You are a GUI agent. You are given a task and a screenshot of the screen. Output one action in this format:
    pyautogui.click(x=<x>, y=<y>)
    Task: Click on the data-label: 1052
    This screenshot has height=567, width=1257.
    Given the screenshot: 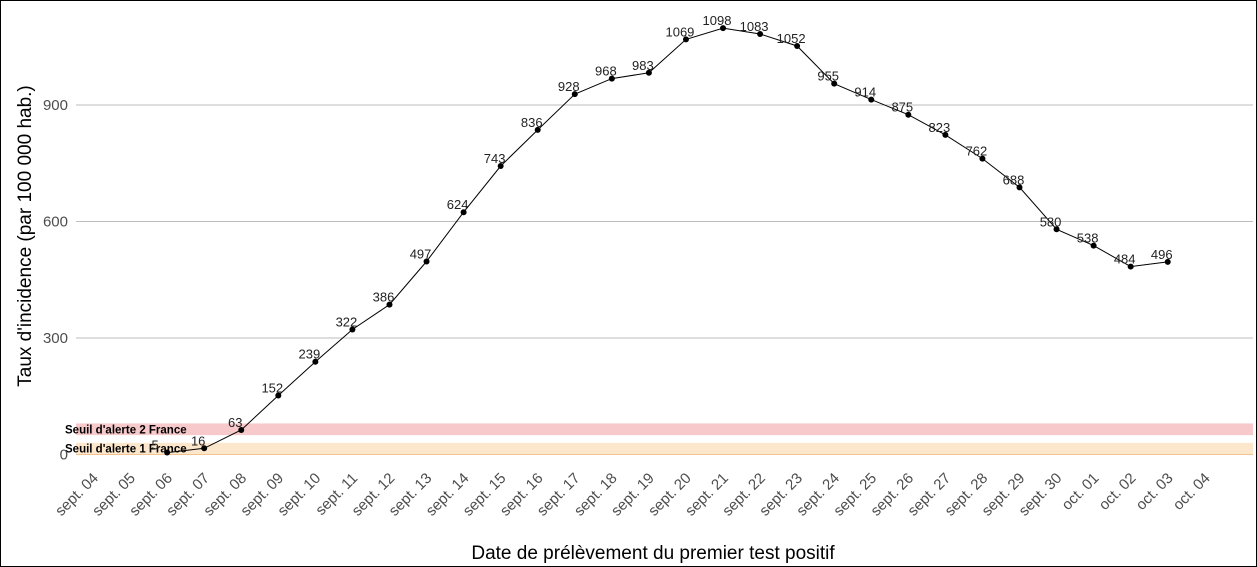 What is the action you would take?
    pyautogui.click(x=791, y=38)
    